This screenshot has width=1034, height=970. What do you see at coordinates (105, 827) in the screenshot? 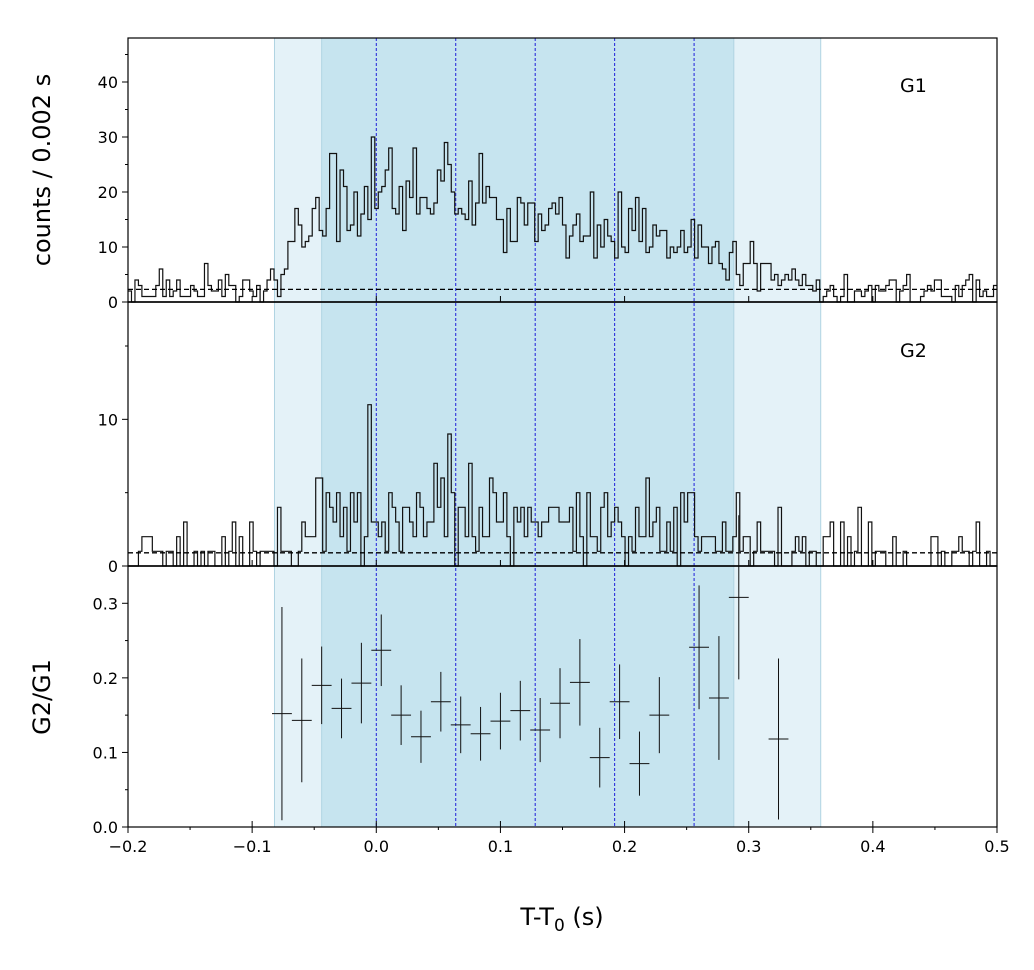
I see `y-tick-label-2-0: 0.0` at bounding box center [105, 827].